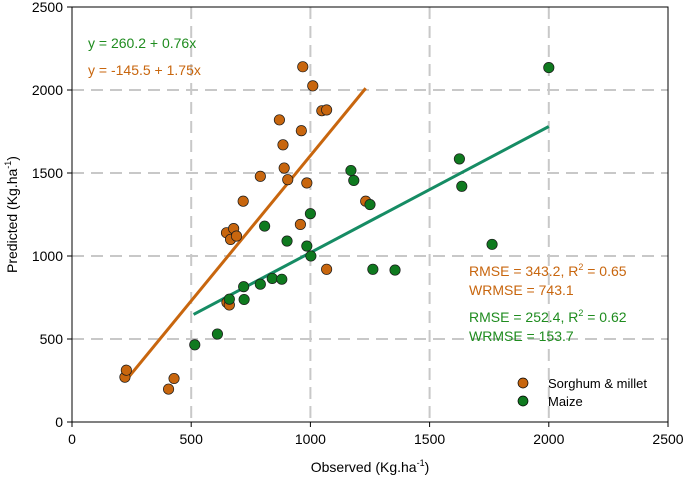 The width and height of the screenshot is (685, 481). Describe the element at coordinates (548, 439) in the screenshot. I see `x-tick-label: 2000` at that location.